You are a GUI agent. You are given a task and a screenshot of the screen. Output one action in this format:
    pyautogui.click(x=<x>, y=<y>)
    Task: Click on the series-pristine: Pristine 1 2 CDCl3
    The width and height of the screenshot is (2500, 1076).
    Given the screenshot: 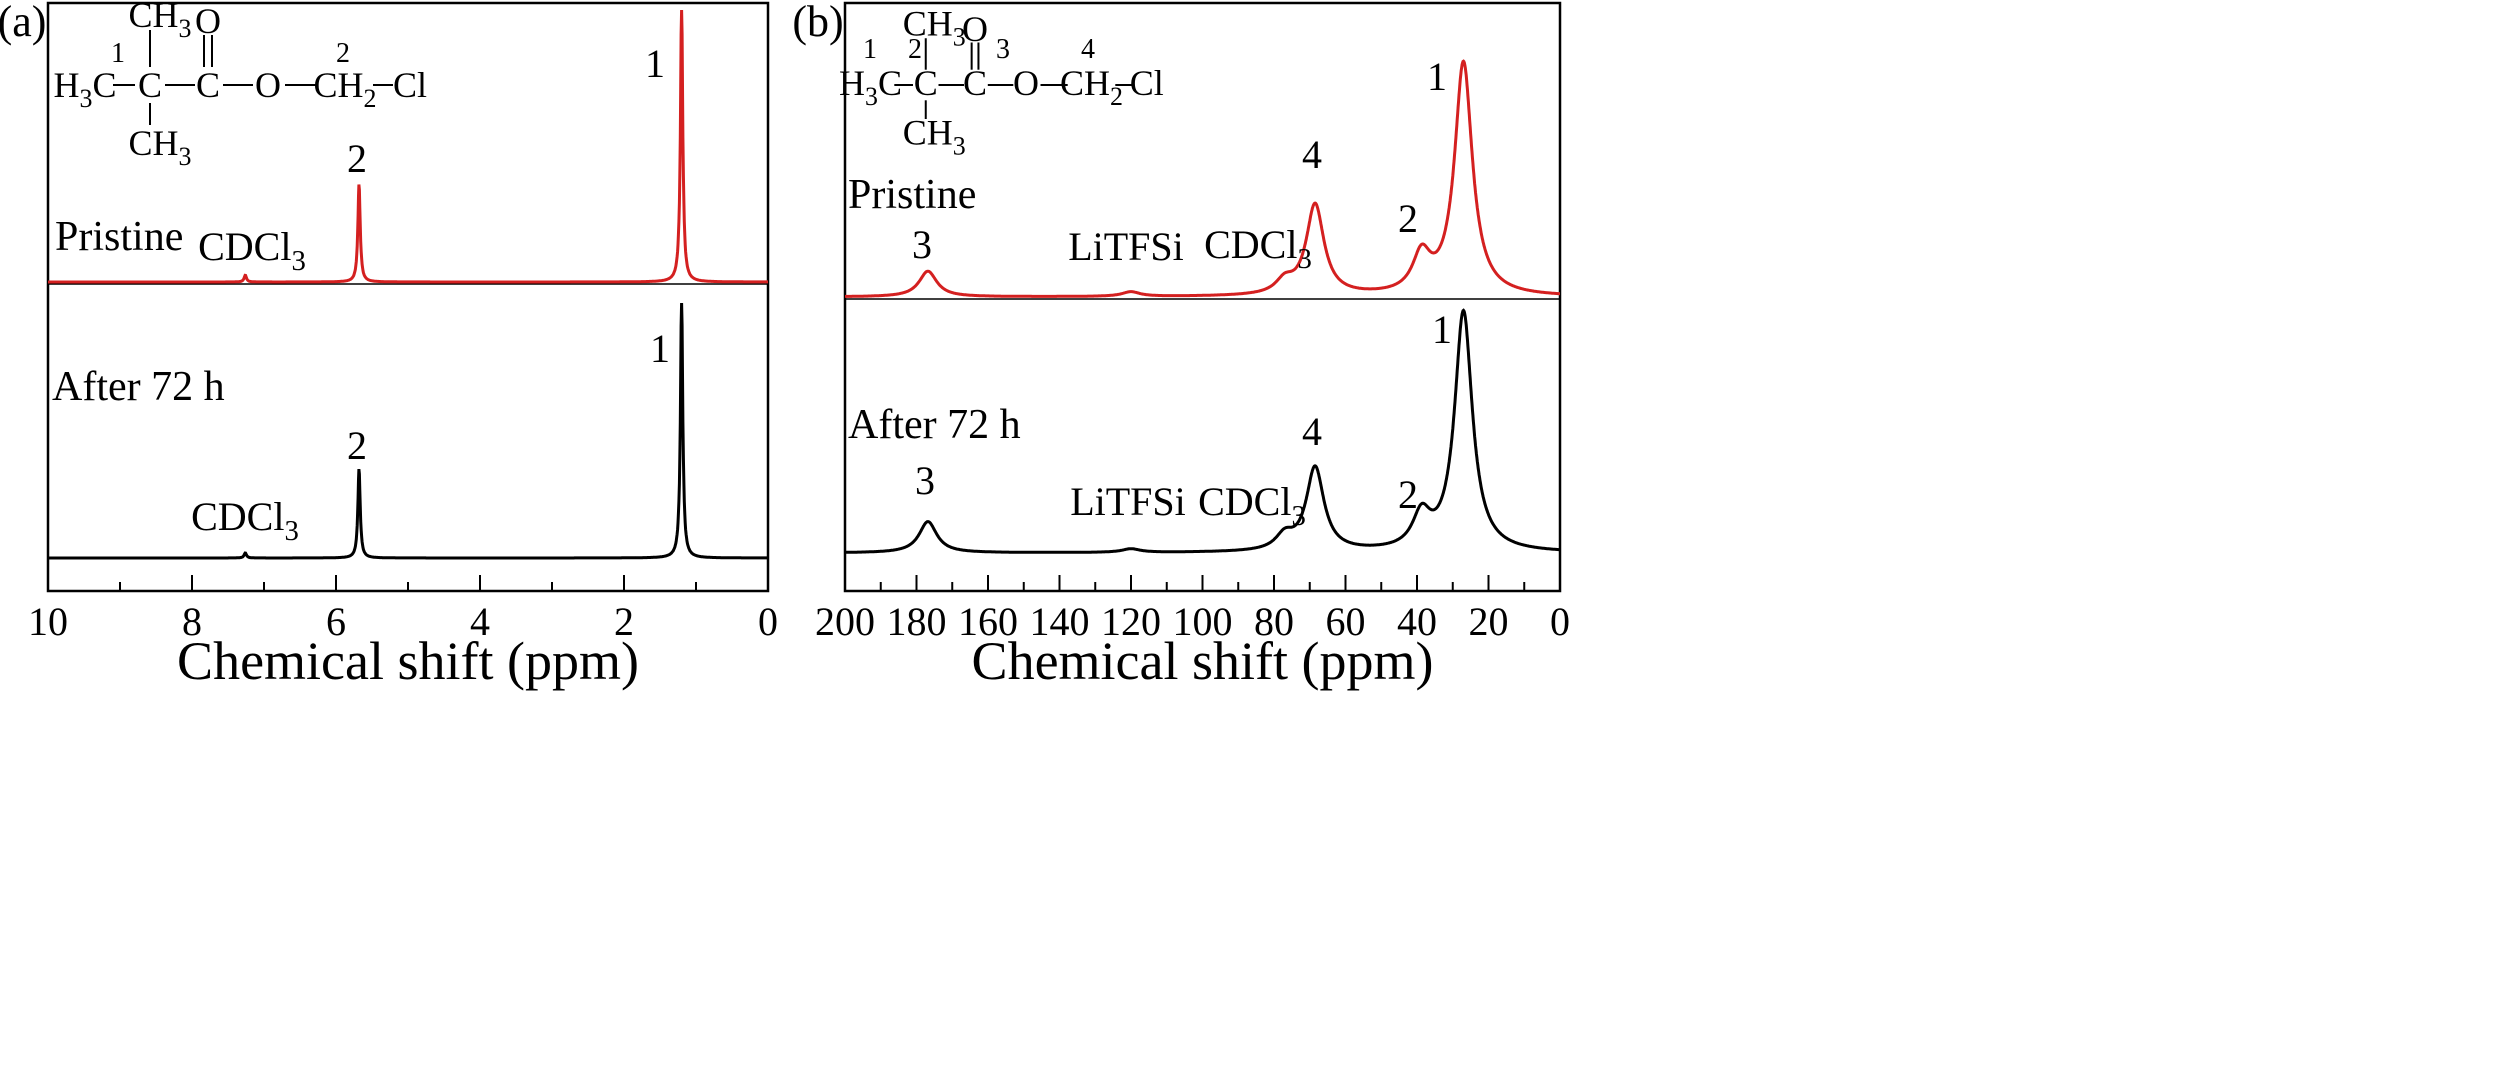 What is the action you would take?
    pyautogui.click(x=408, y=146)
    